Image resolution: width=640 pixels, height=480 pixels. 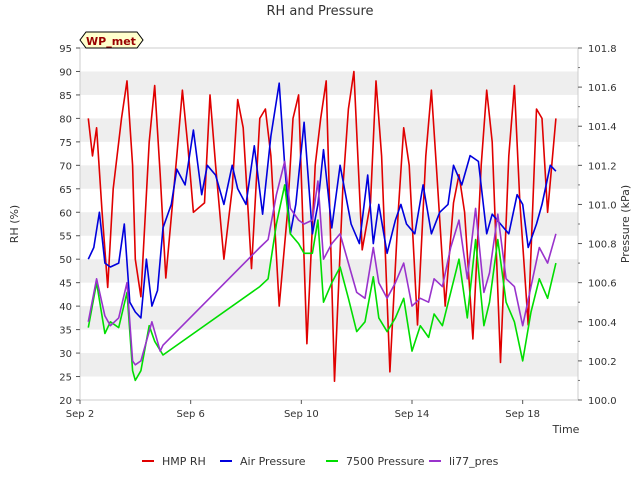 What do you see at coordinates (65, 307) in the screenshot?
I see `left-tick-label: 40` at bounding box center [65, 307].